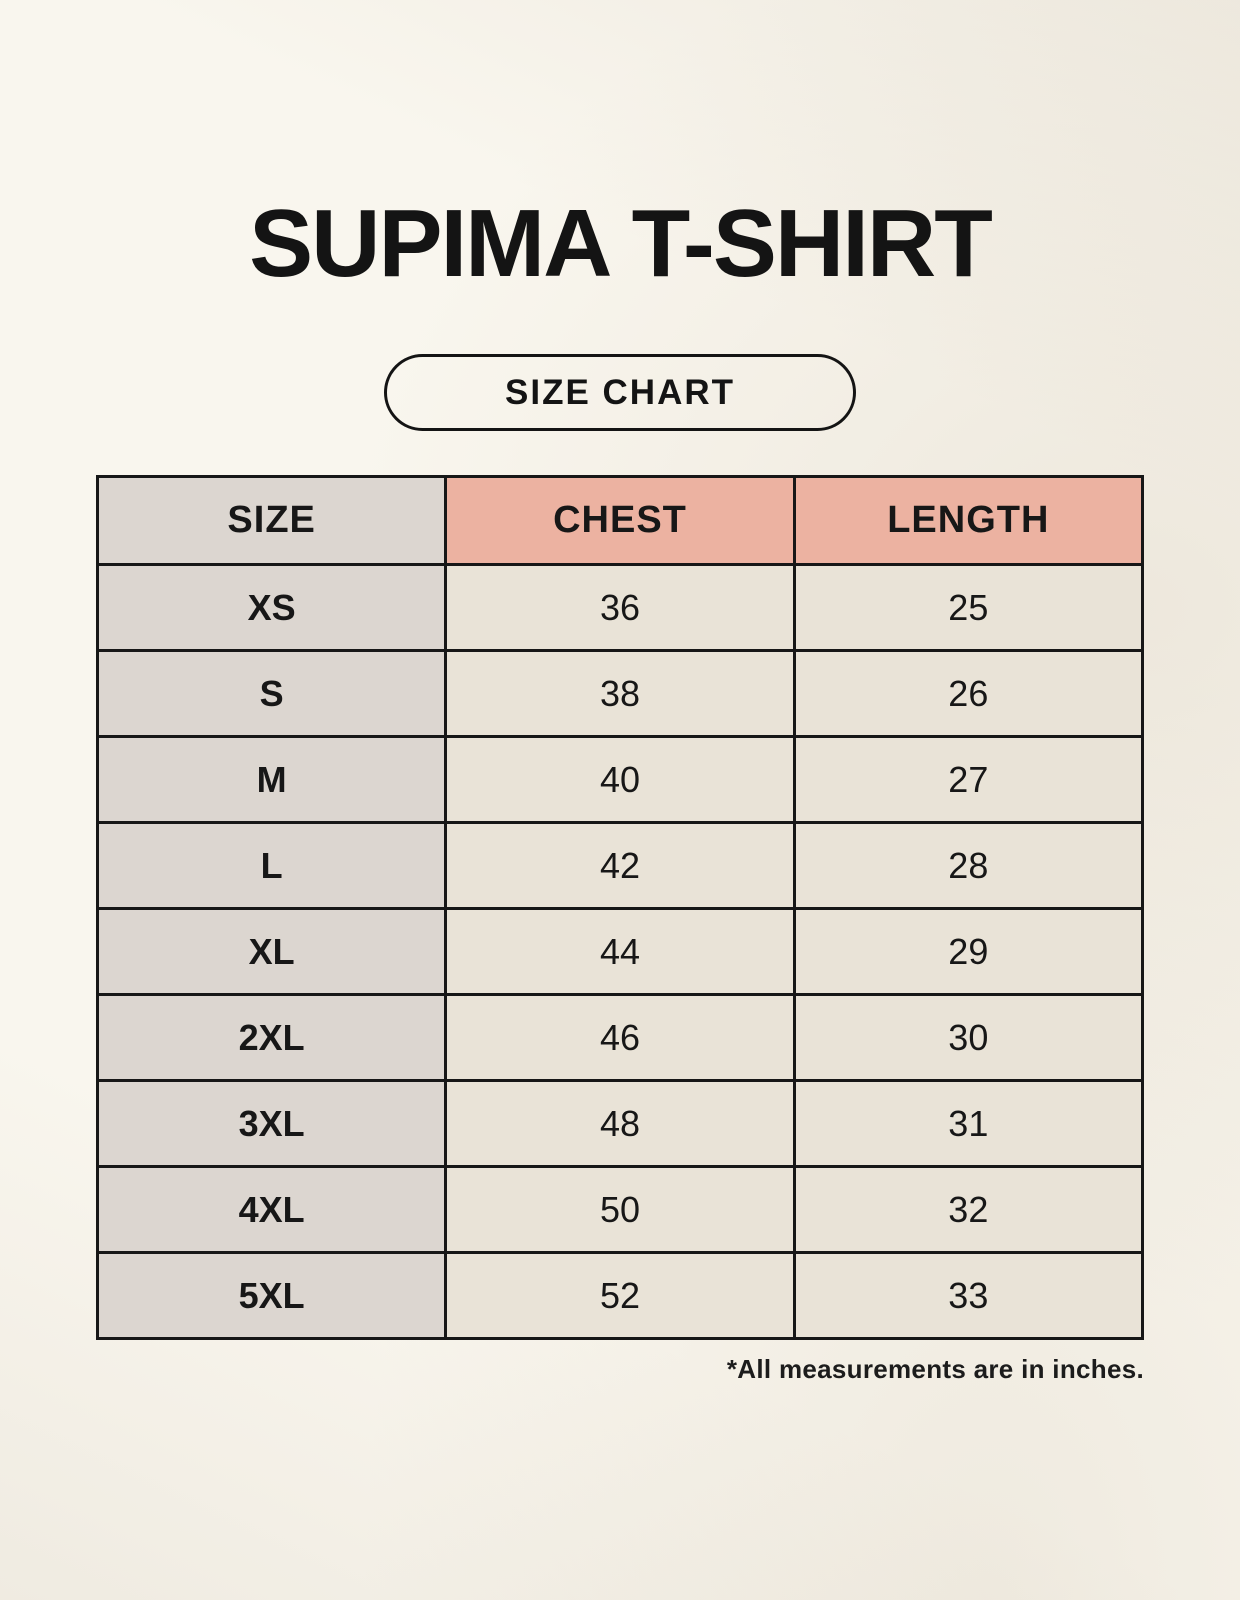  Describe the element at coordinates (968, 1037) in the screenshot. I see `length-value: 30` at that location.